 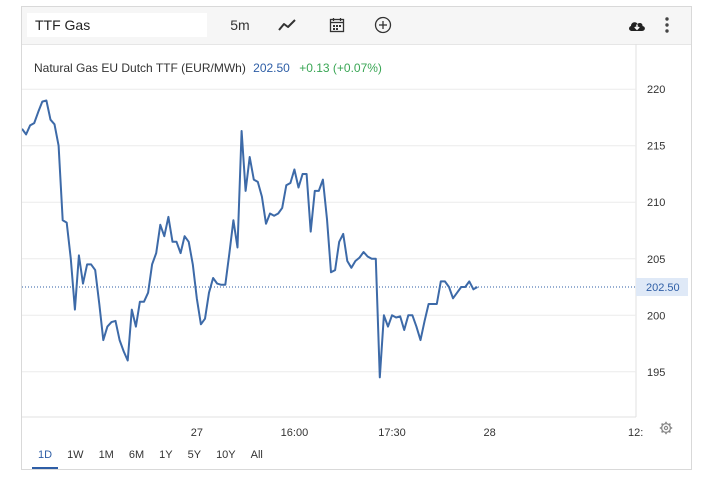 I want to click on range-button-10y: 10Y, so click(x=226, y=455).